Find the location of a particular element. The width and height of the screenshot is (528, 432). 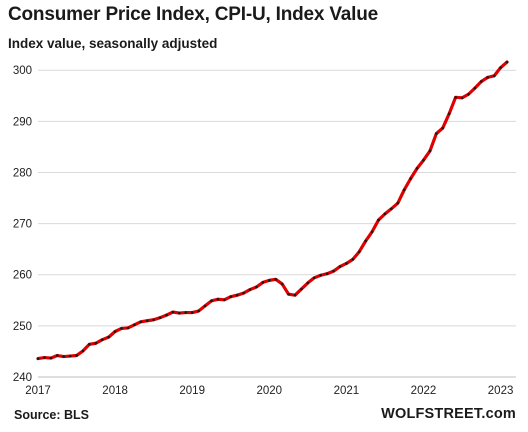

x-axis-ticks: 2017 2018 2019 2020 2021 2022 2023 is located at coordinates (269, 391).